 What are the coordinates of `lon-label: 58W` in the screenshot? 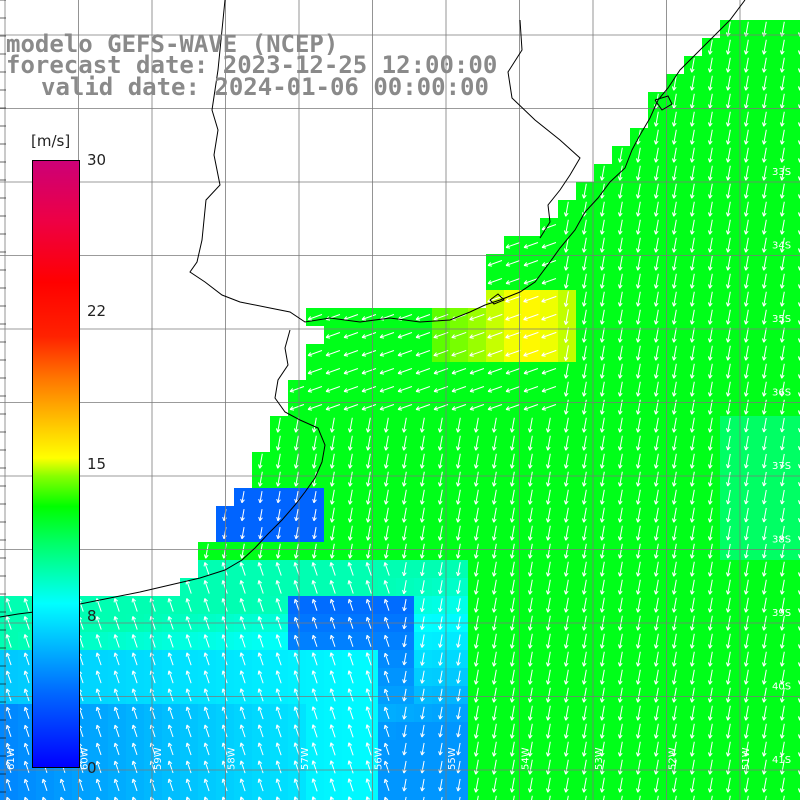 It's located at (232, 758).